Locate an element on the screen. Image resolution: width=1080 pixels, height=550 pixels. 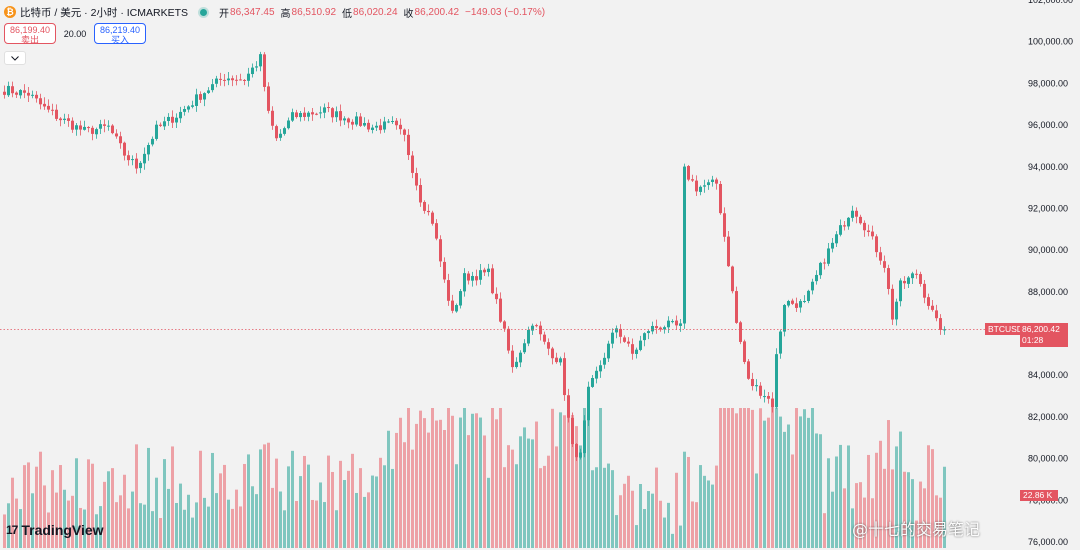
buy-button: 86,219.40 买入 is located at coordinates (120, 34).